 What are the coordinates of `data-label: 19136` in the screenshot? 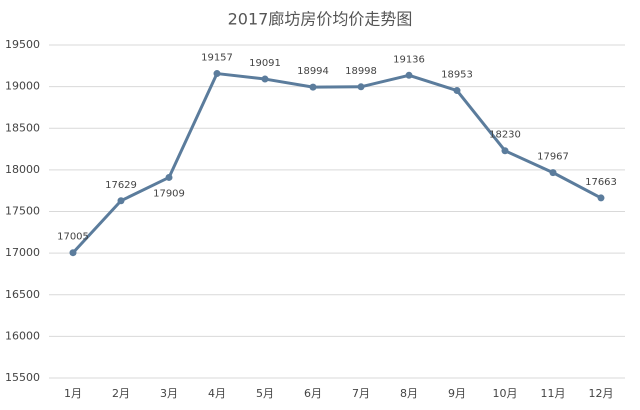 It's located at (409, 59).